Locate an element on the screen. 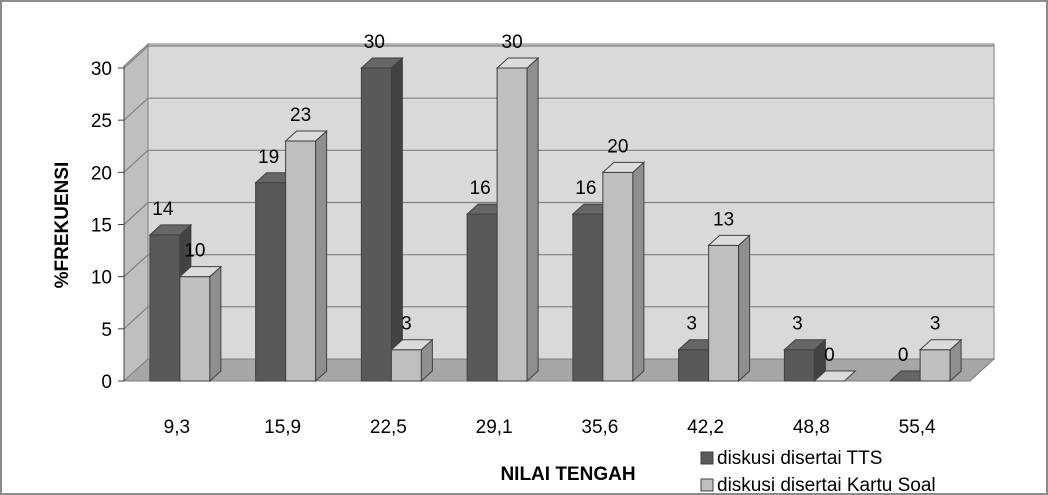 The width and height of the screenshot is (1048, 495). y-tick-label: 30 is located at coordinates (101, 69).